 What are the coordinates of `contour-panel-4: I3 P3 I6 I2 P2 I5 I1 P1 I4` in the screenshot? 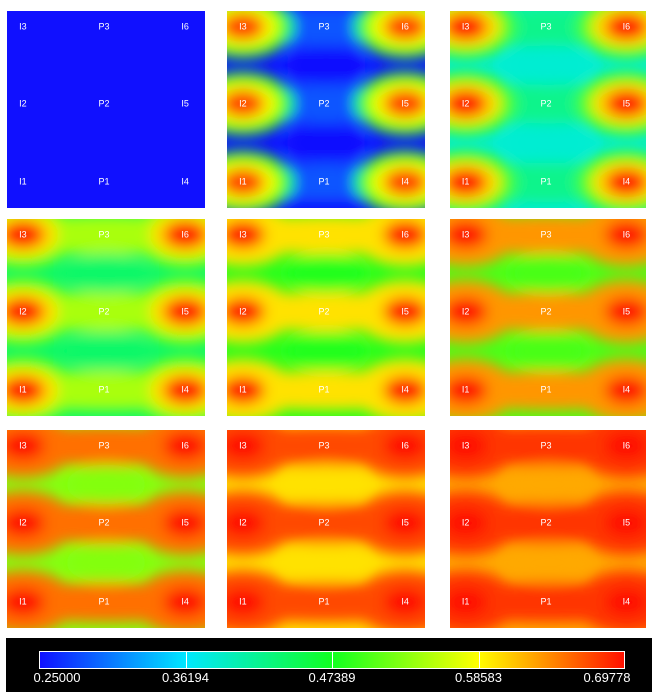 It's located at (106, 317).